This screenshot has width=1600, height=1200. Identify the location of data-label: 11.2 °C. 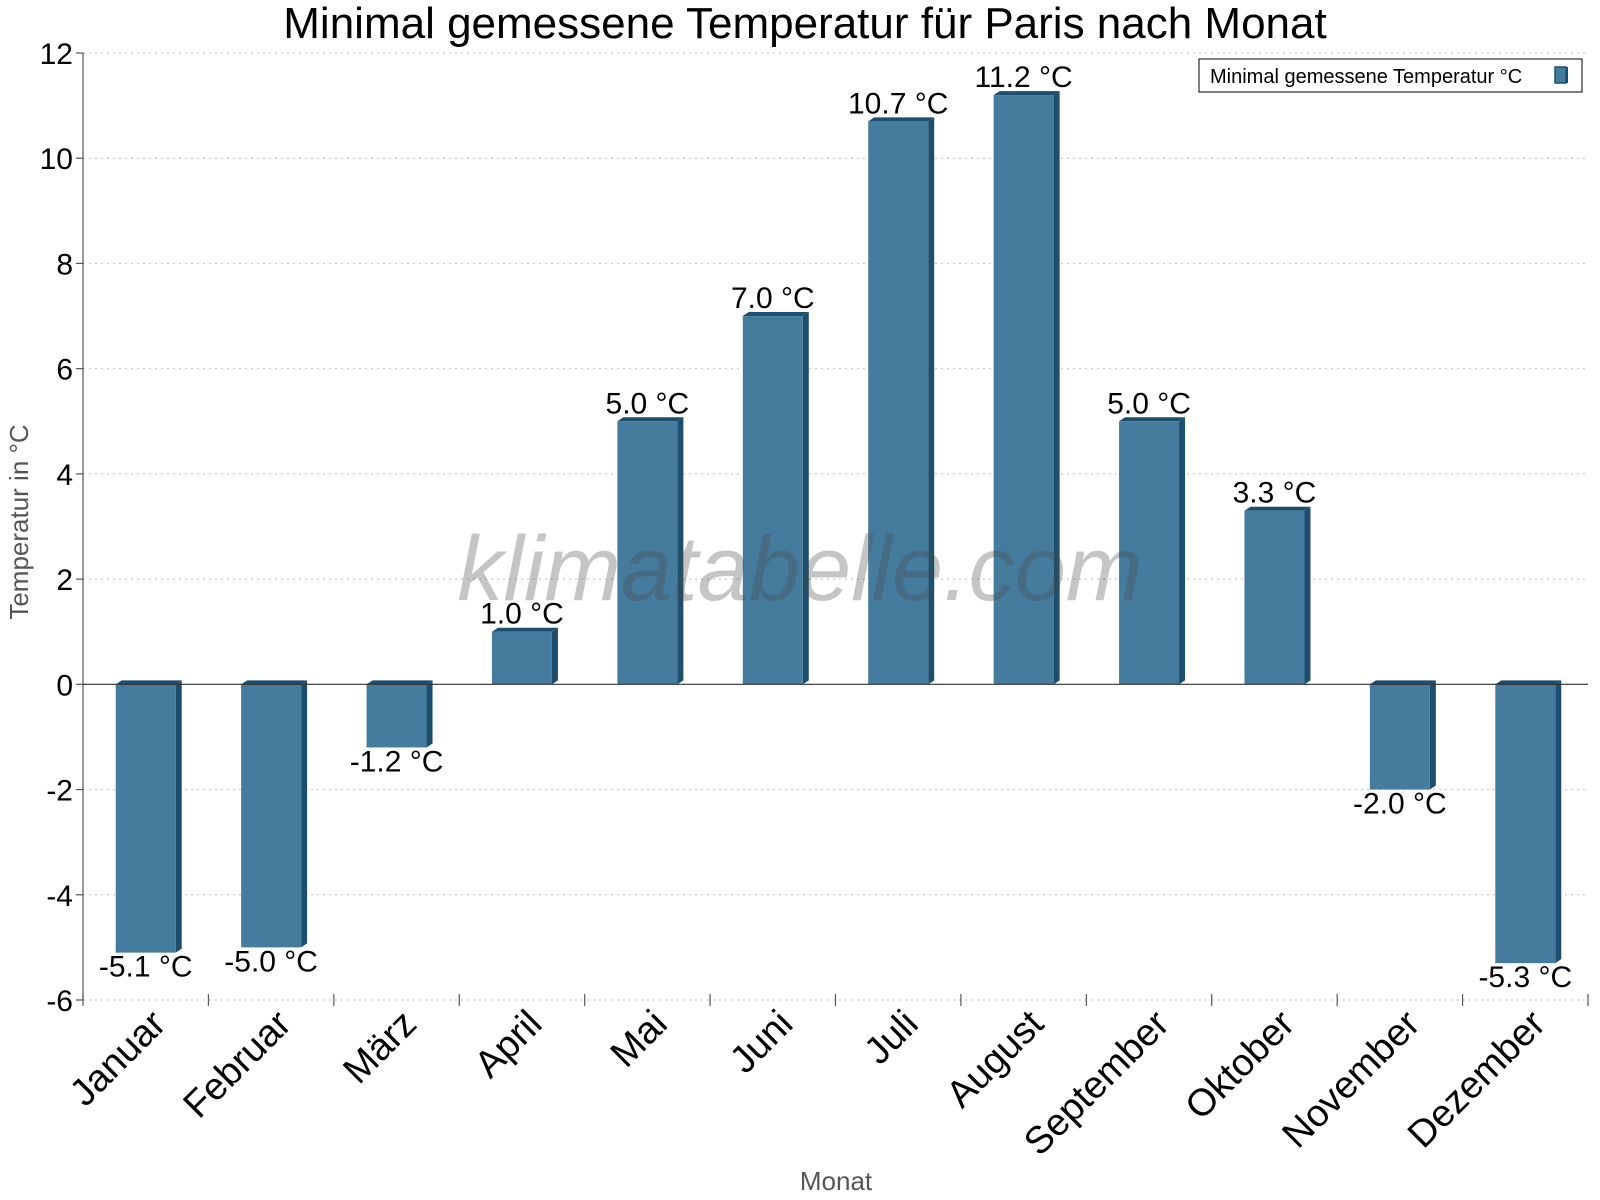
(1024, 77).